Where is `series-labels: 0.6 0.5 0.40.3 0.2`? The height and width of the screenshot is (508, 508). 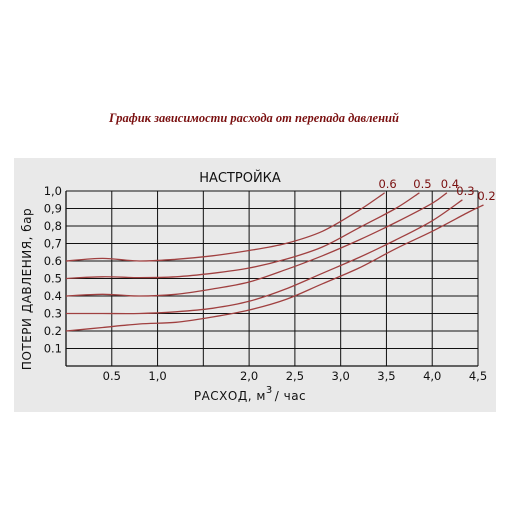
series-labels: 0.6 0.5 0.40.3 0.2 is located at coordinates (436, 190).